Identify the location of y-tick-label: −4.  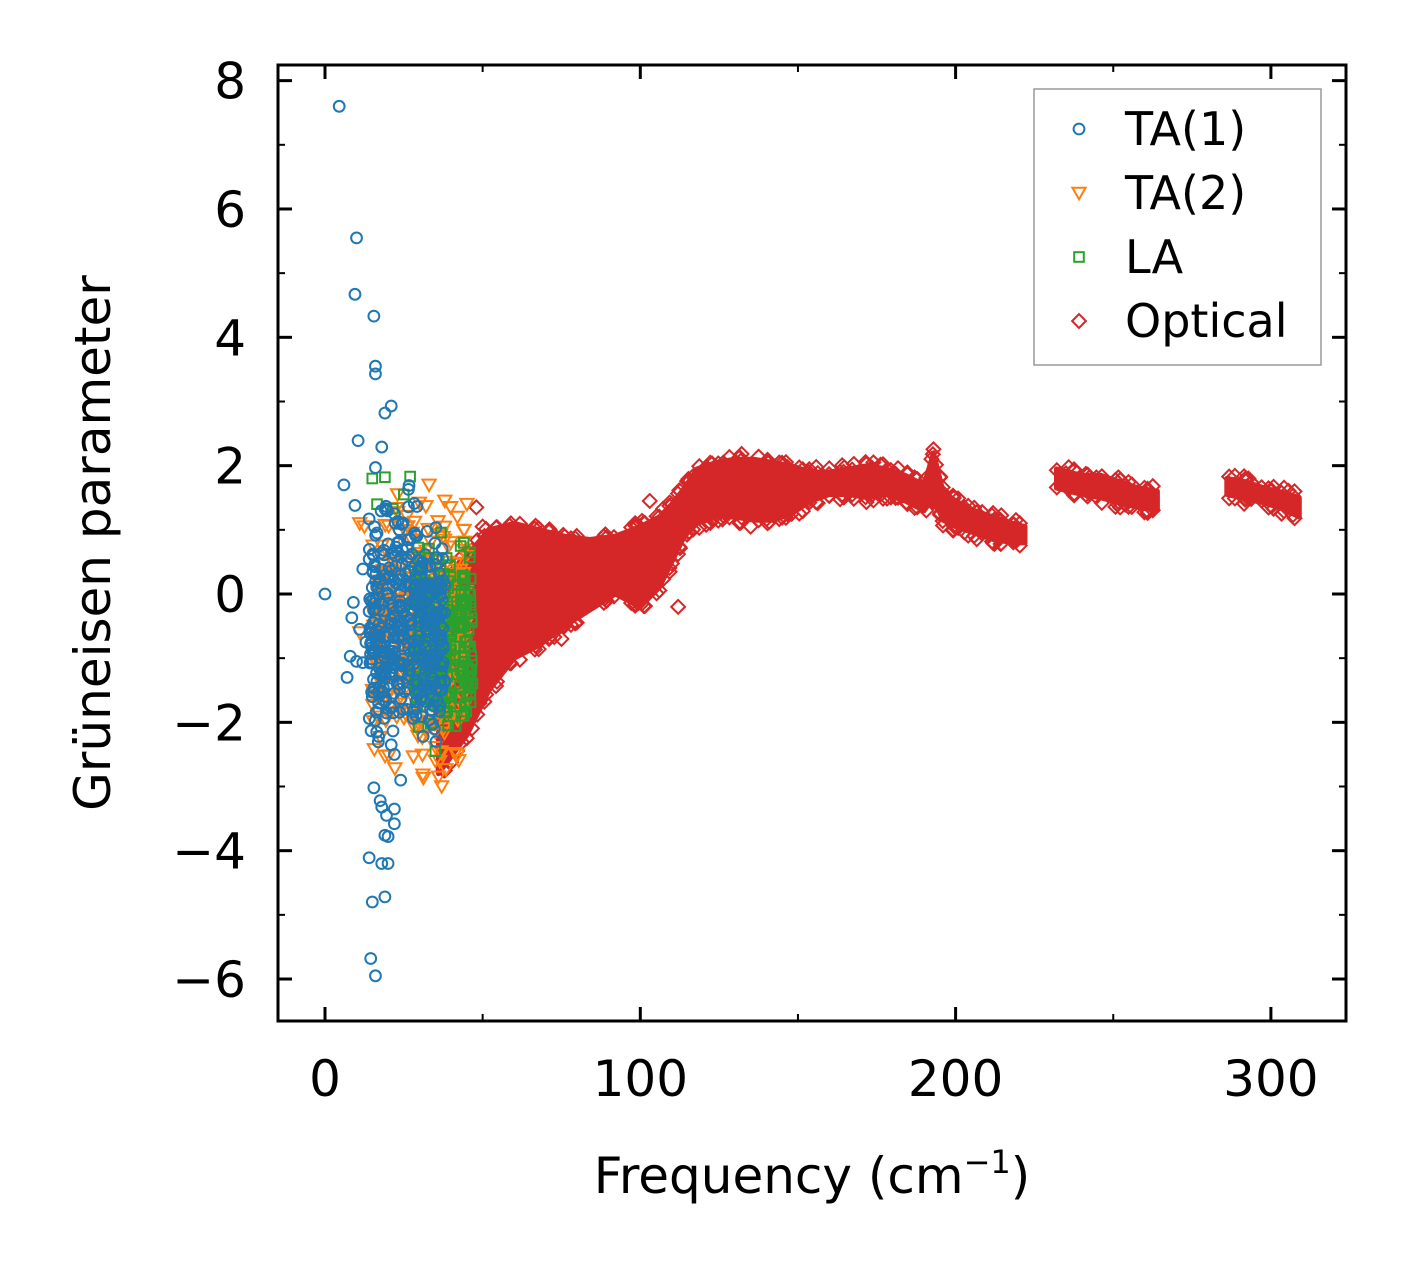
(209, 852).